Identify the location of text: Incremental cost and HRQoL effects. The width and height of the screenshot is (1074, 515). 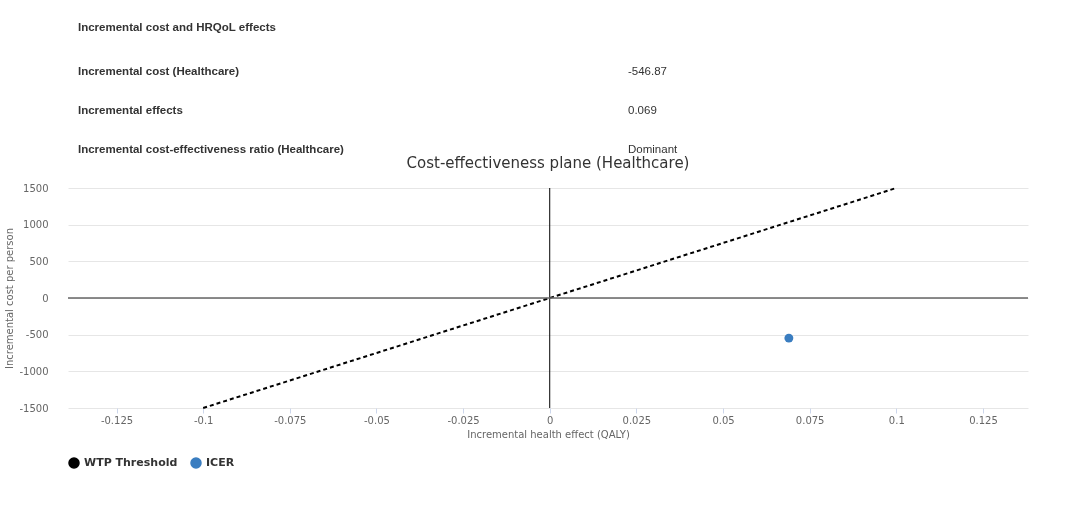
(177, 27).